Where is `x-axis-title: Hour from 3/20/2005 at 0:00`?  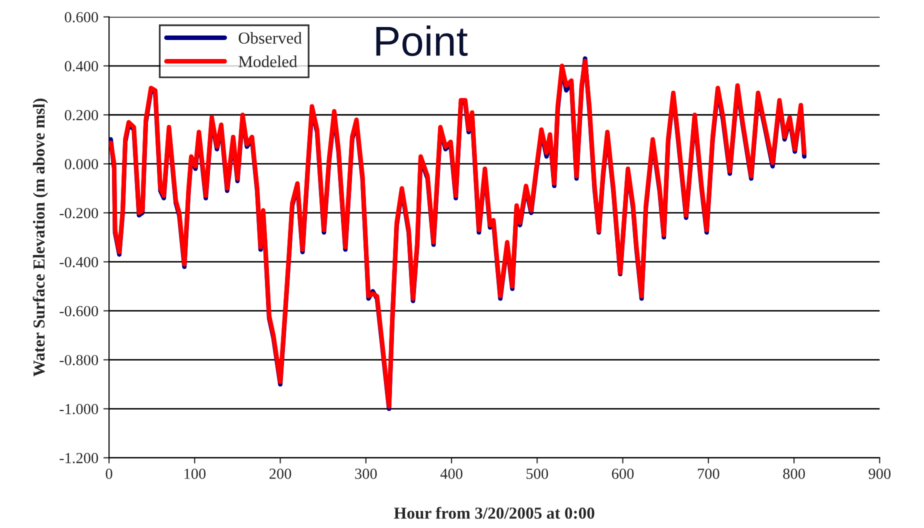 x-axis-title: Hour from 3/20/2005 at 0:00 is located at coordinates (494, 512).